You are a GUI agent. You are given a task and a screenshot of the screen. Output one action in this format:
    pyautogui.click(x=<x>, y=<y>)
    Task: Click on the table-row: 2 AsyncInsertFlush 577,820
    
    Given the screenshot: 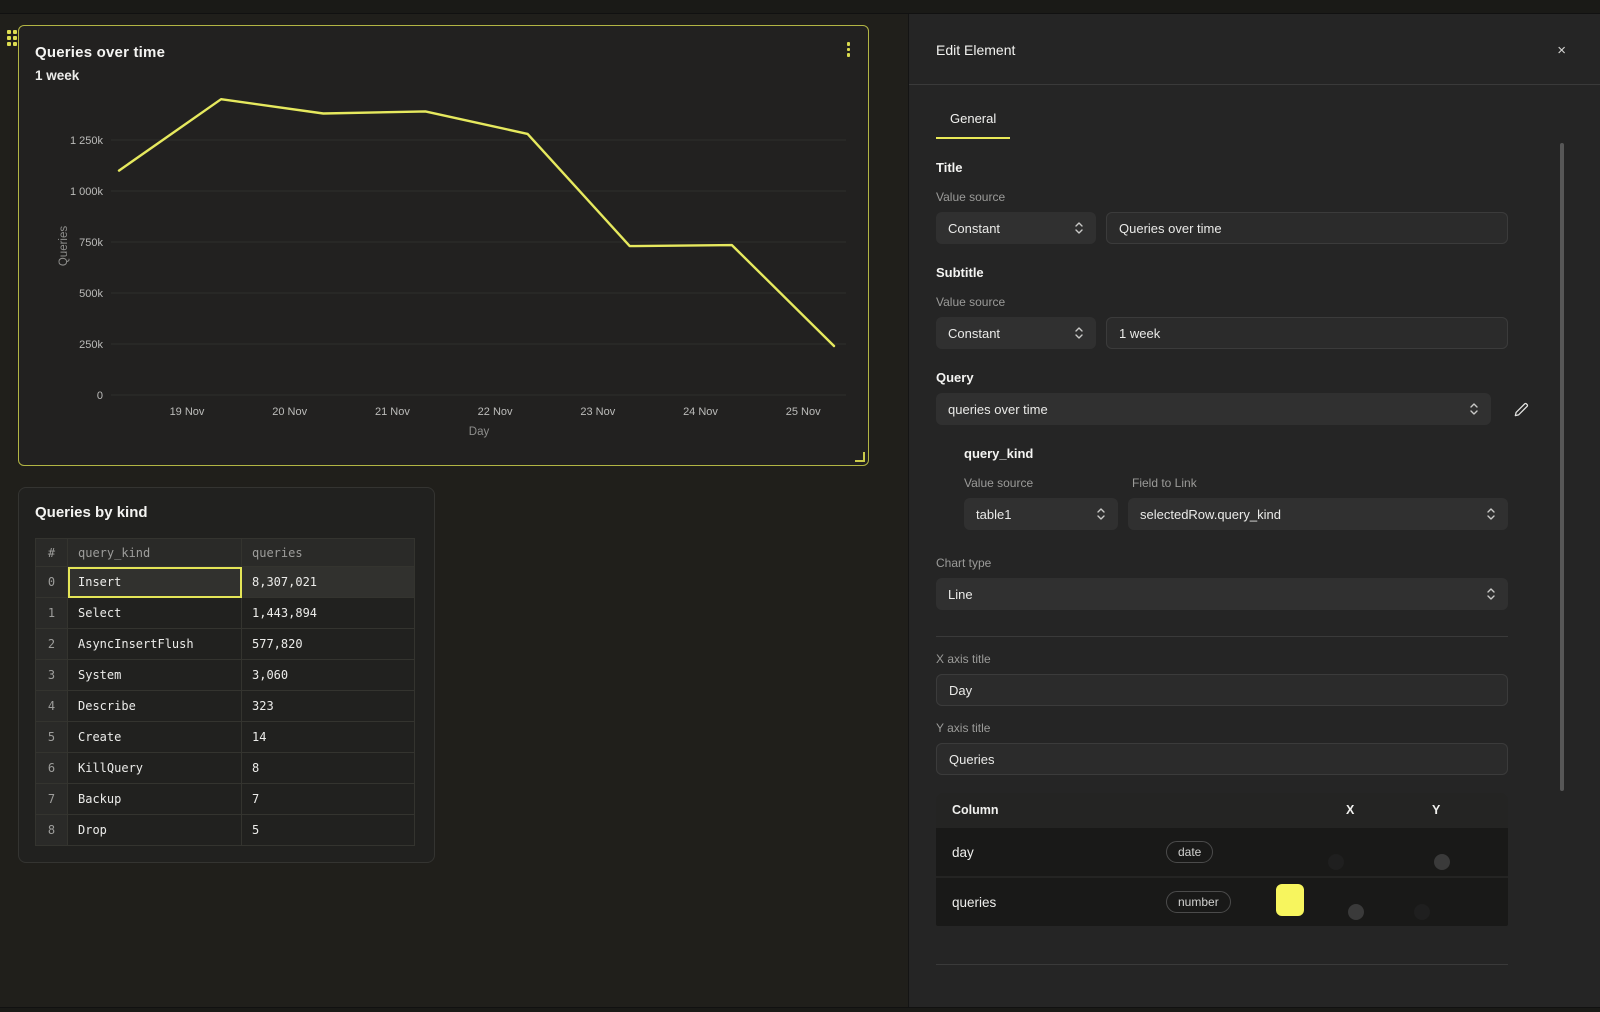 What is the action you would take?
    pyautogui.click(x=225, y=644)
    